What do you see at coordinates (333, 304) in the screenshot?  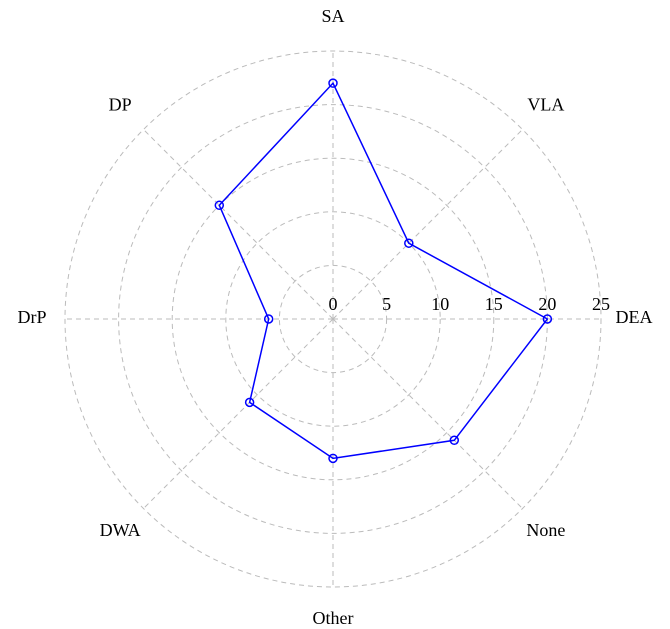 I see `radial-tick-label: 0` at bounding box center [333, 304].